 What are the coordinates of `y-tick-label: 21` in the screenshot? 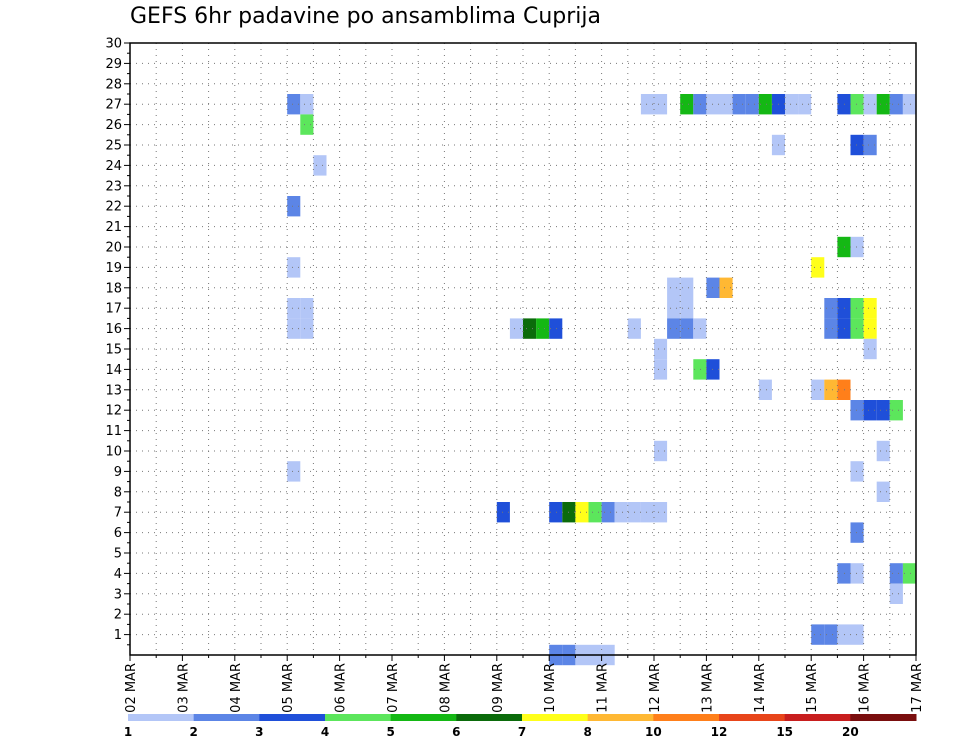 It's located at (113, 227).